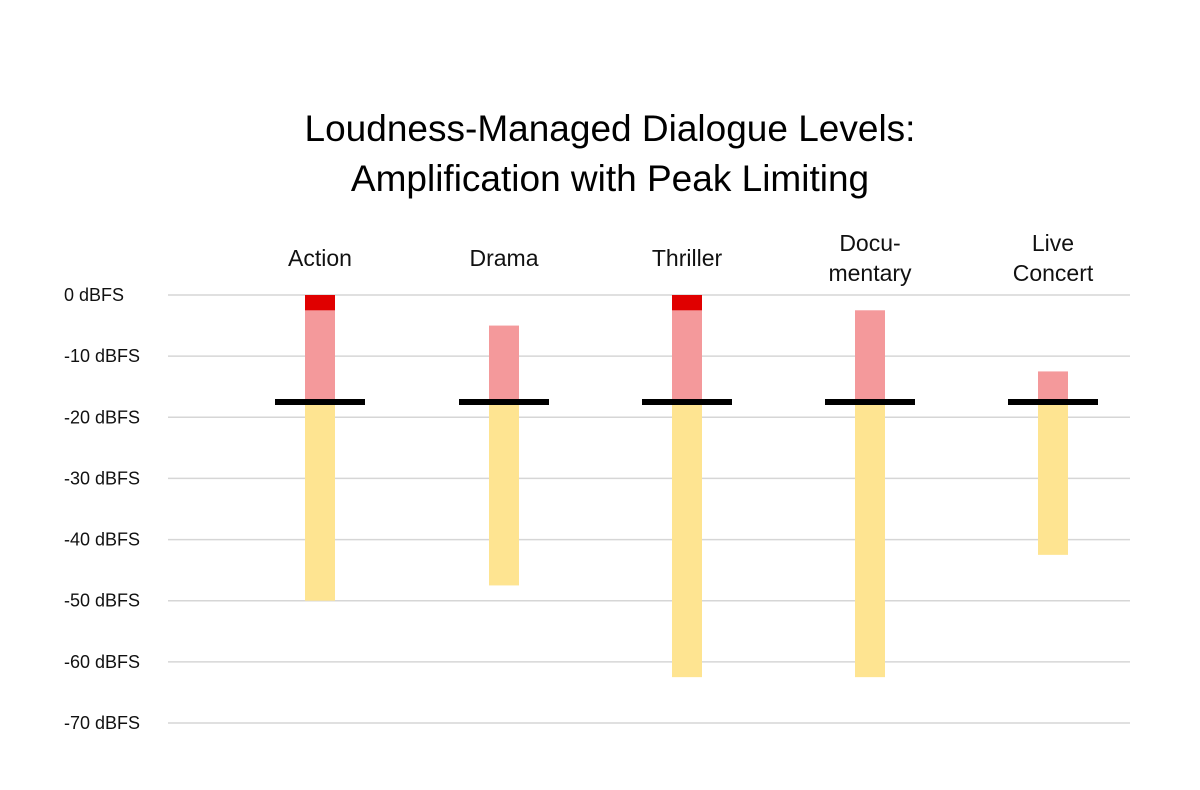 The image size is (1200, 790). What do you see at coordinates (503, 258) in the screenshot?
I see `category-label: Drama` at bounding box center [503, 258].